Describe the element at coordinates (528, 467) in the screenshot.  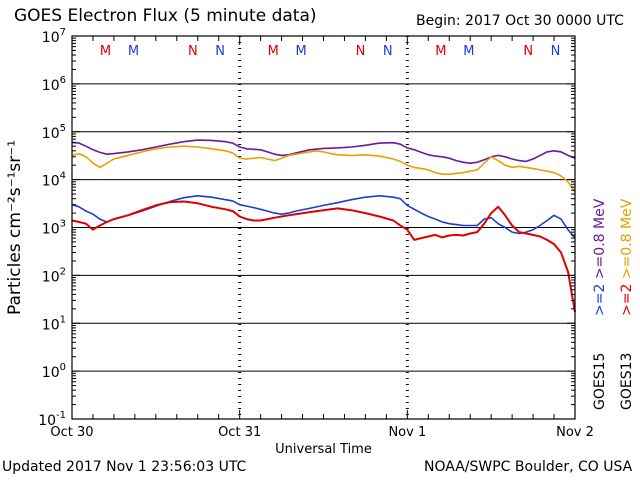
I see `source-credit: NOAA/SWPC Boulder, CO USA` at that location.